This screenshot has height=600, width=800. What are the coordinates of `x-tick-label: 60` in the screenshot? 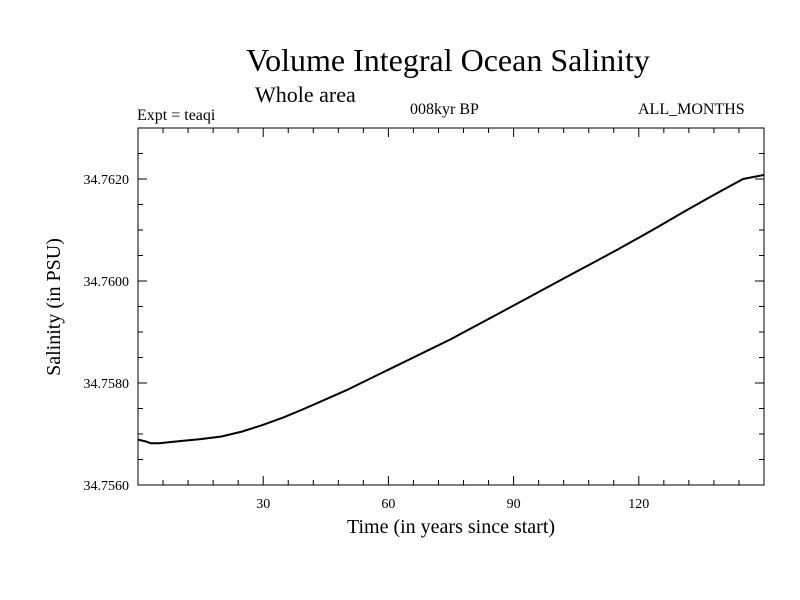 It's located at (388, 504).